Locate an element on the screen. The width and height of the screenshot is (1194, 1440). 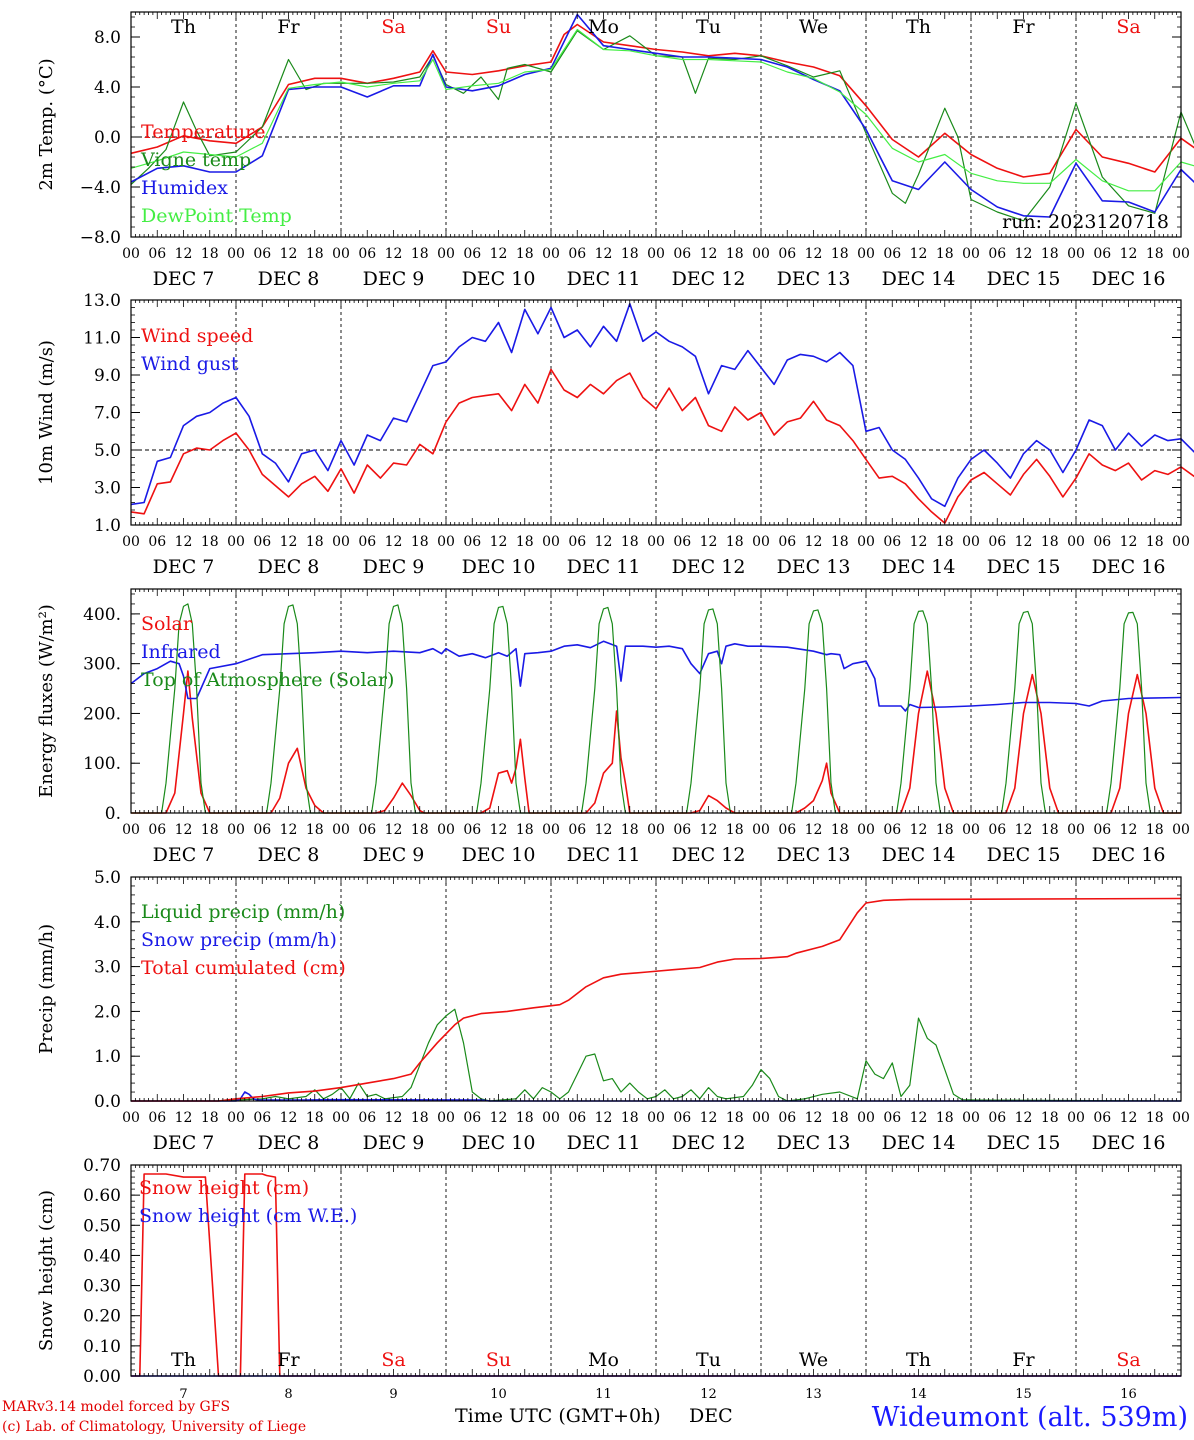
legend-entry: DewPoint Temp is located at coordinates (216, 216).